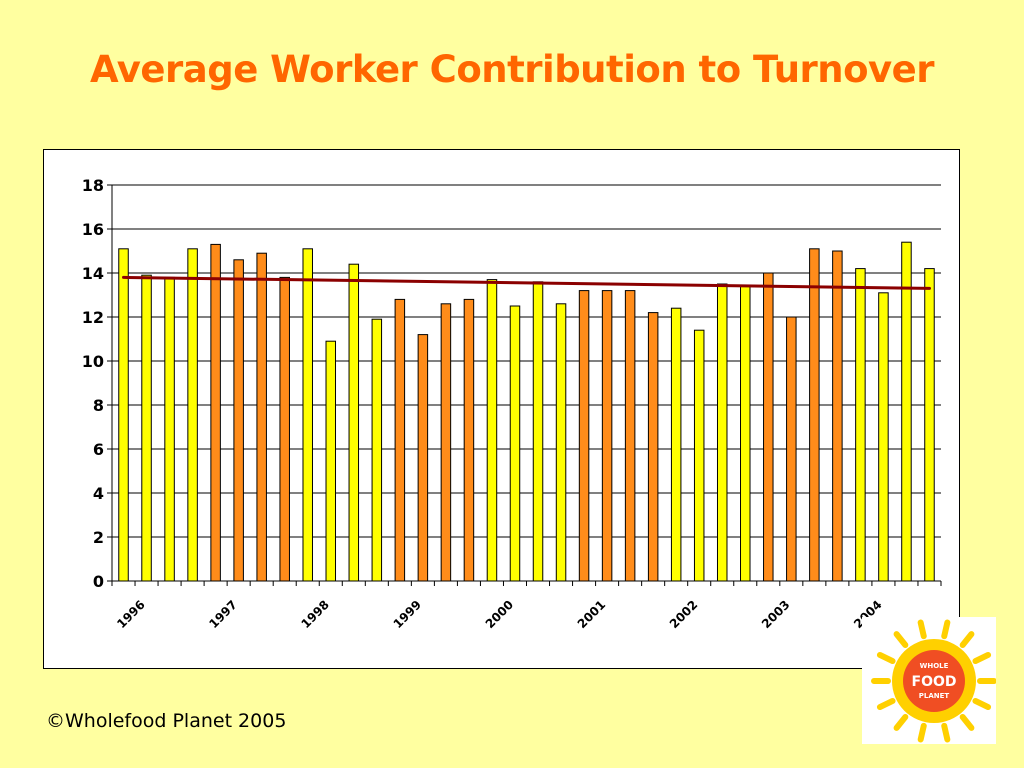  Describe the element at coordinates (98, 493) in the screenshot. I see `y-tick-label: 4` at that location.